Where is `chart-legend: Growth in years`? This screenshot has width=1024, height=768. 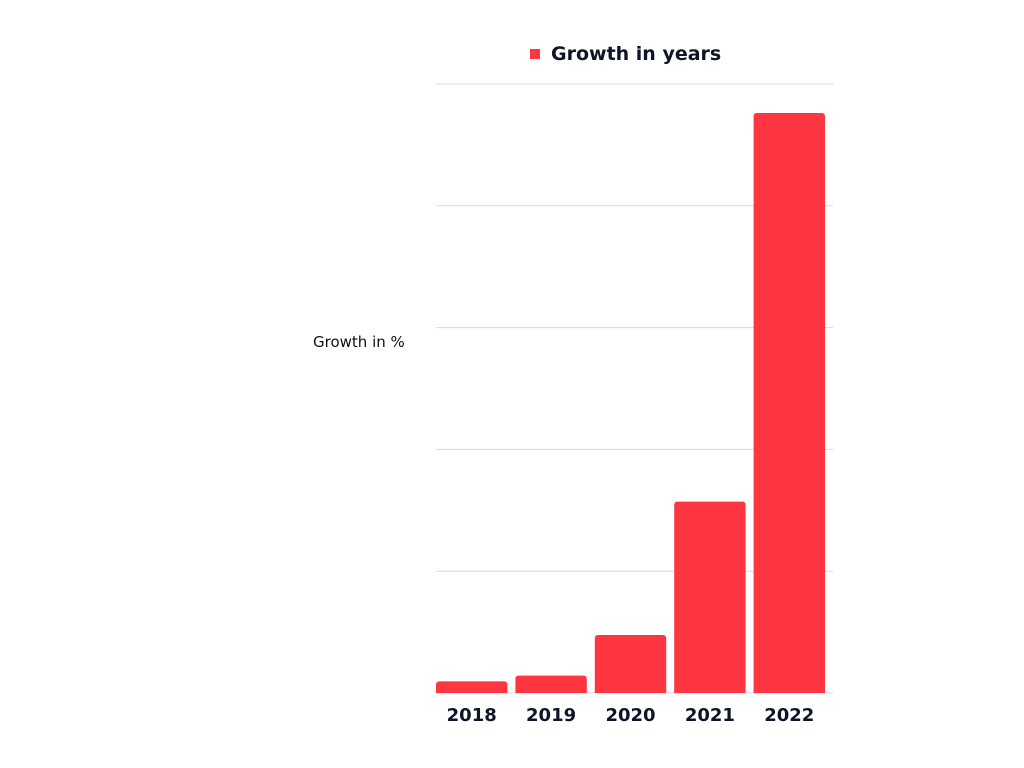 chart-legend: Growth in years is located at coordinates (625, 54).